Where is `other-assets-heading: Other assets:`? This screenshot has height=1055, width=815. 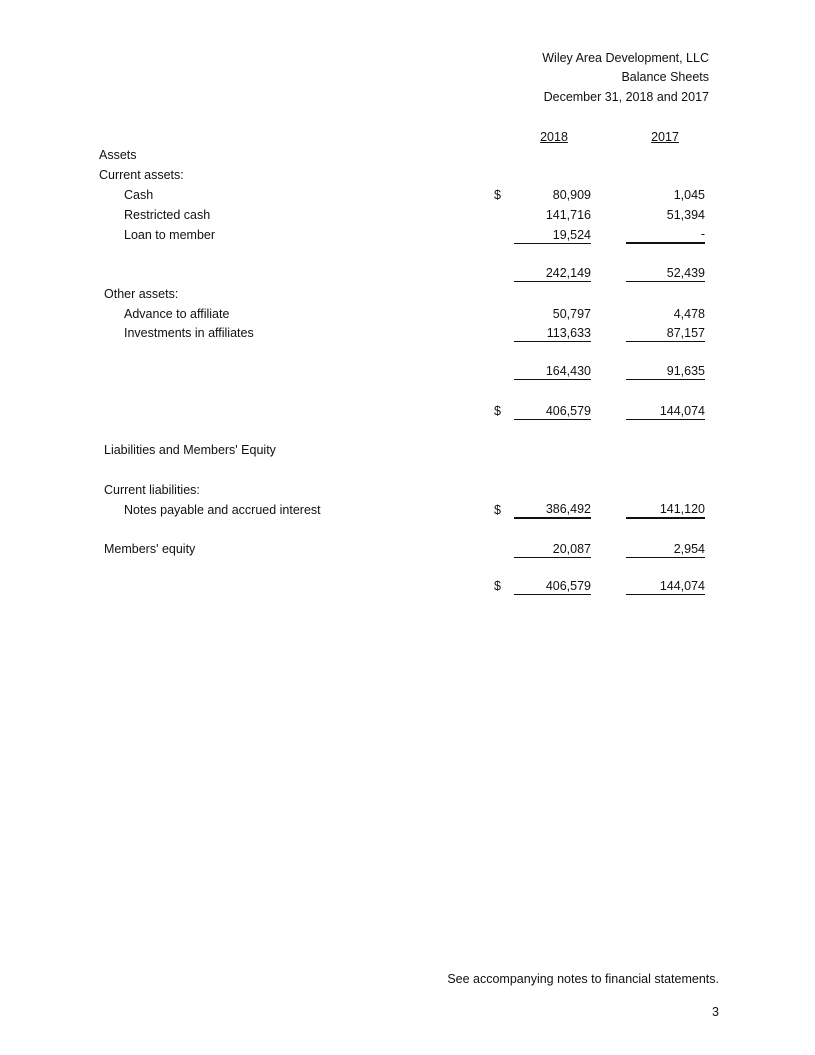
other-assets-heading: Other assets: is located at coordinates (141, 294).